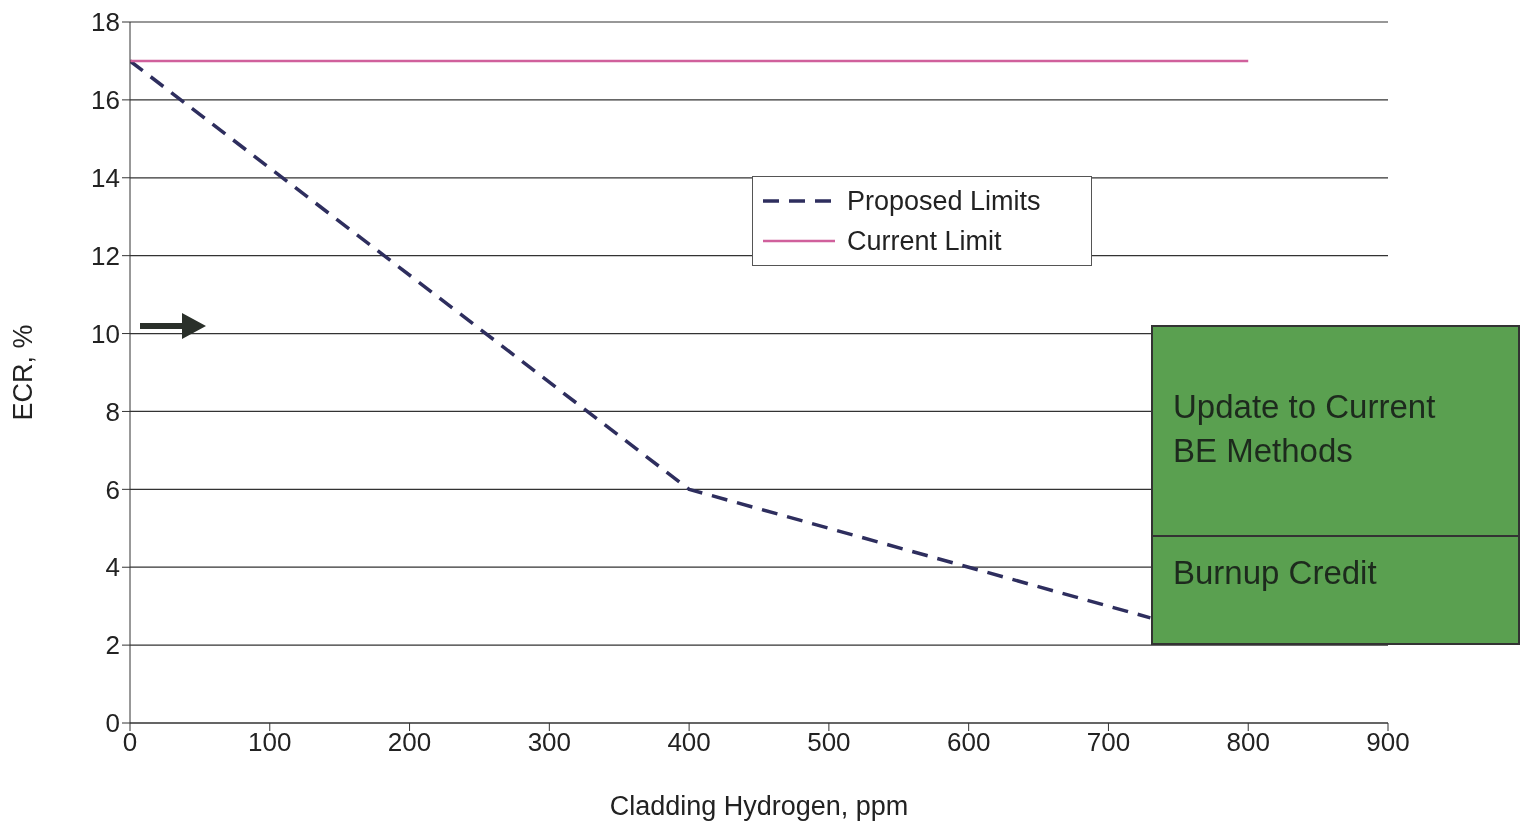 Image resolution: width=1520 pixels, height=824 pixels. I want to click on x-axis-title: Cladding Hydrogen, ppm, so click(759, 806).